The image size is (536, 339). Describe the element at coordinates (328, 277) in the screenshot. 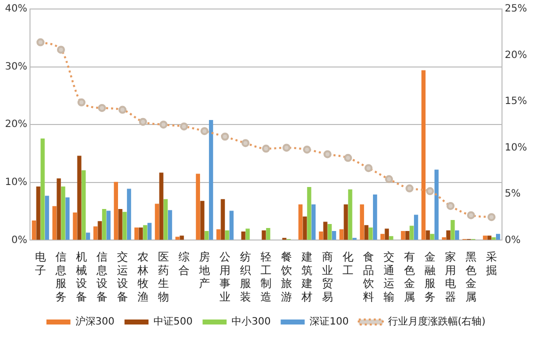

I see `x-tick-label: 商业贸易` at that location.